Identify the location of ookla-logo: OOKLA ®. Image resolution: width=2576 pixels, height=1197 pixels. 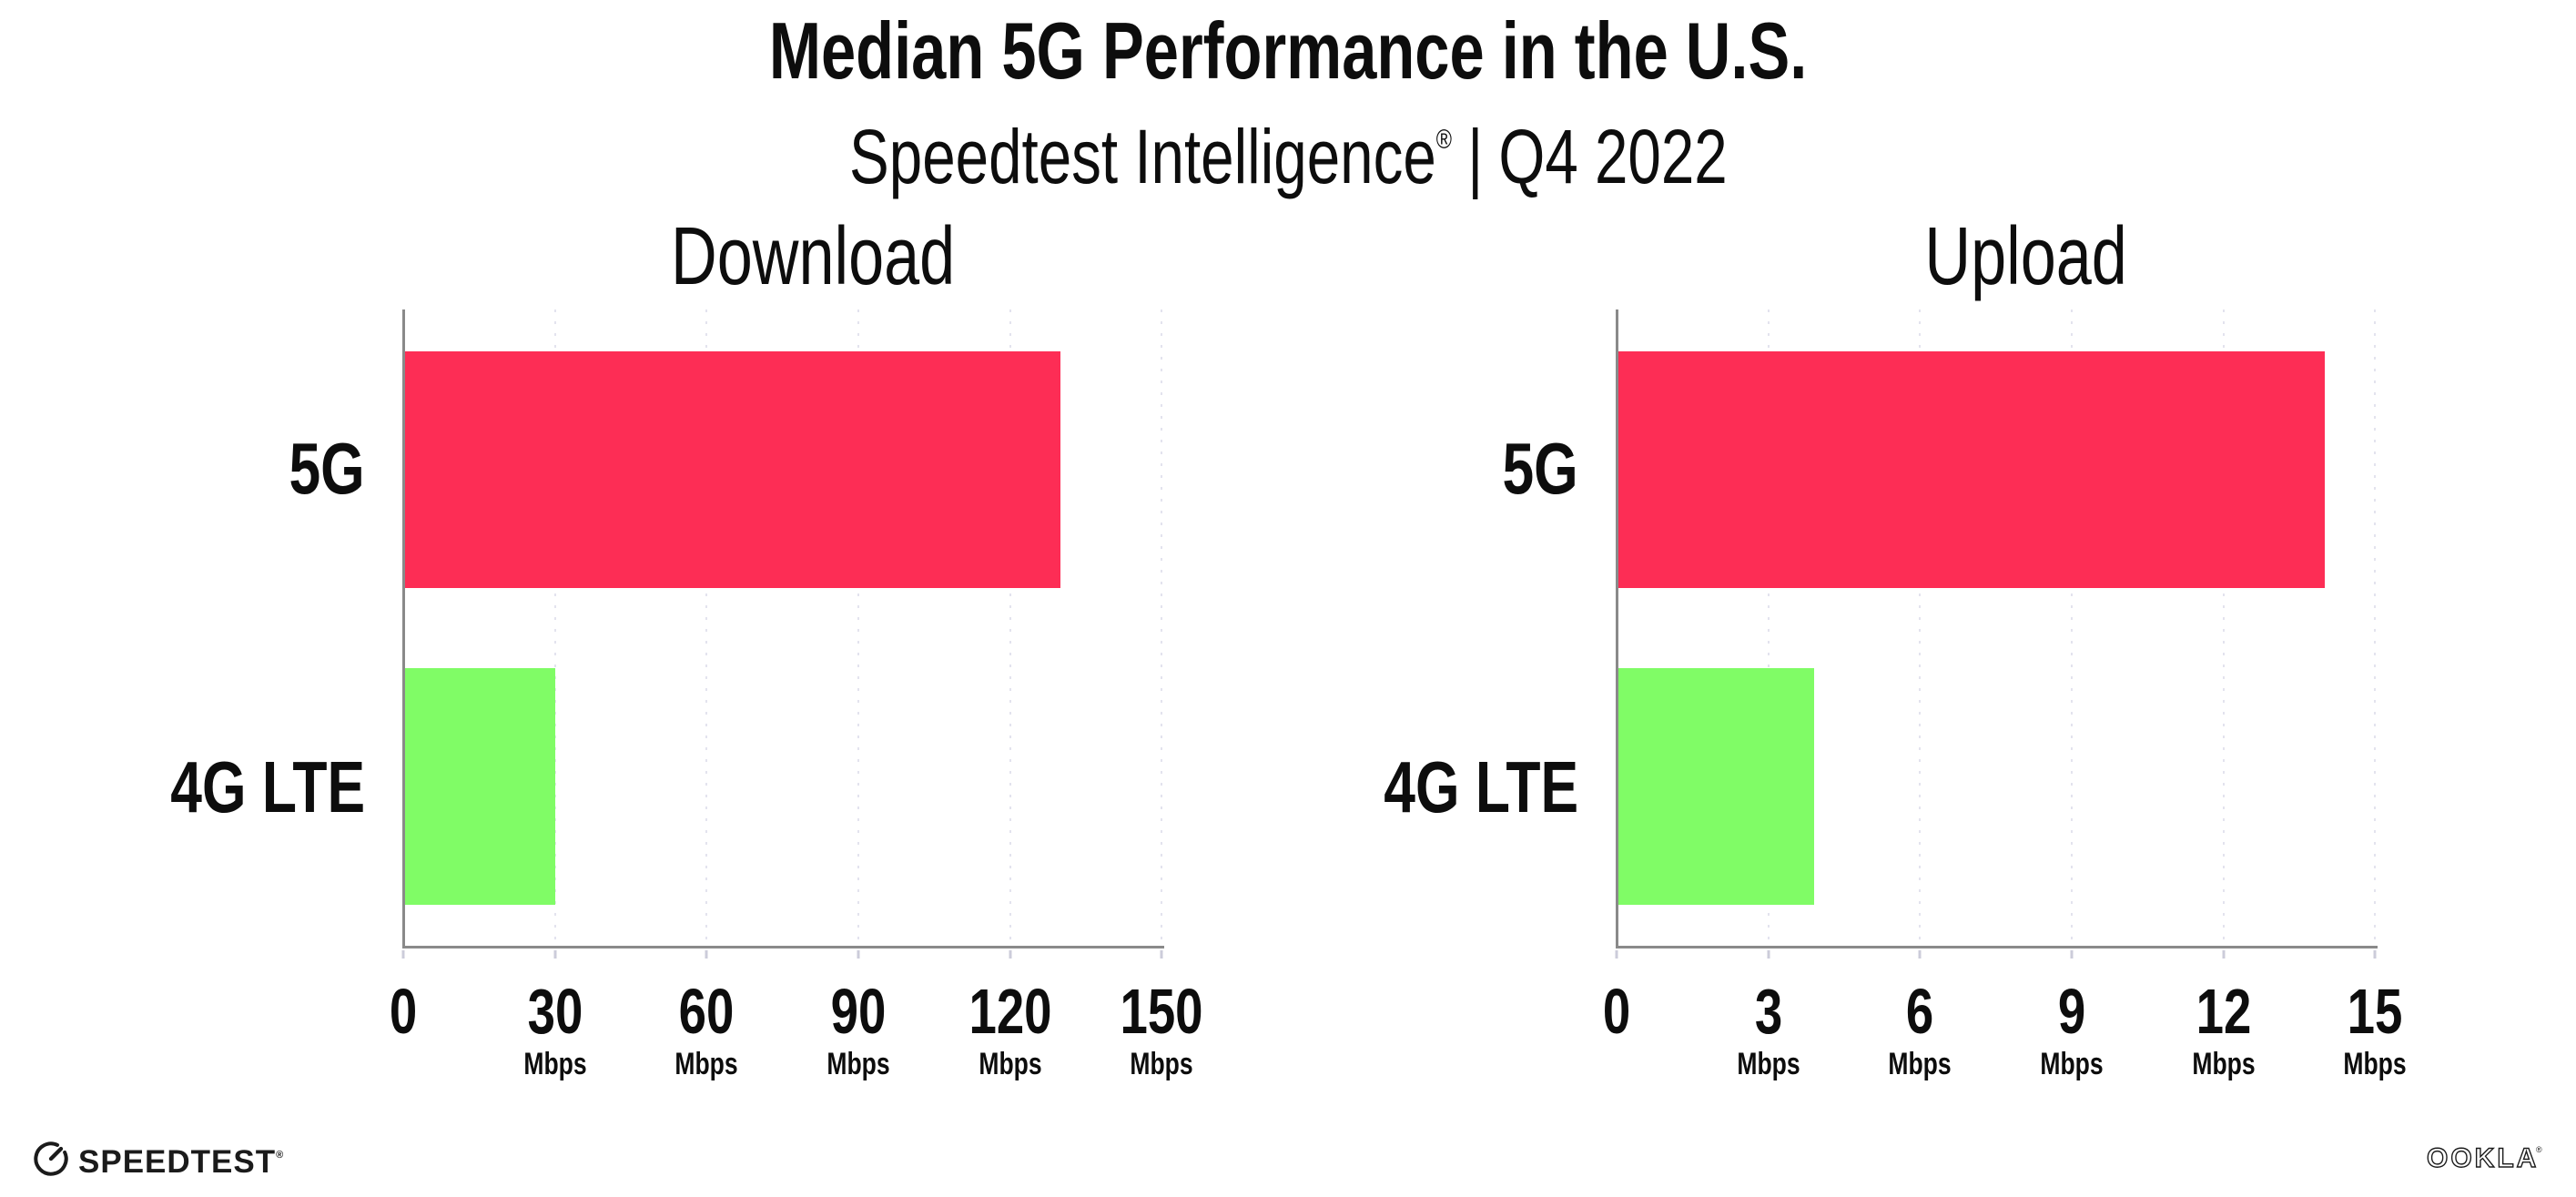
(2485, 1160).